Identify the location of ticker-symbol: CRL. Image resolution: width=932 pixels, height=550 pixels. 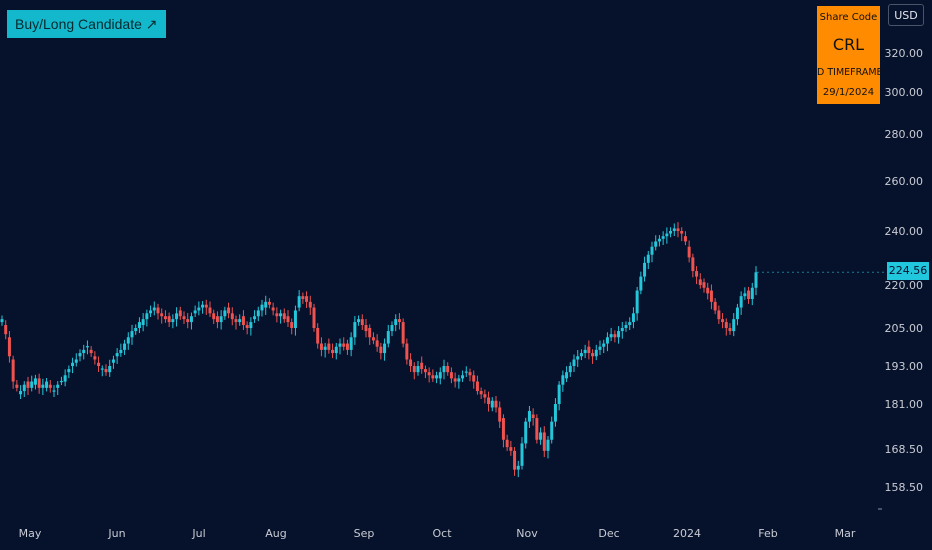
(848, 44).